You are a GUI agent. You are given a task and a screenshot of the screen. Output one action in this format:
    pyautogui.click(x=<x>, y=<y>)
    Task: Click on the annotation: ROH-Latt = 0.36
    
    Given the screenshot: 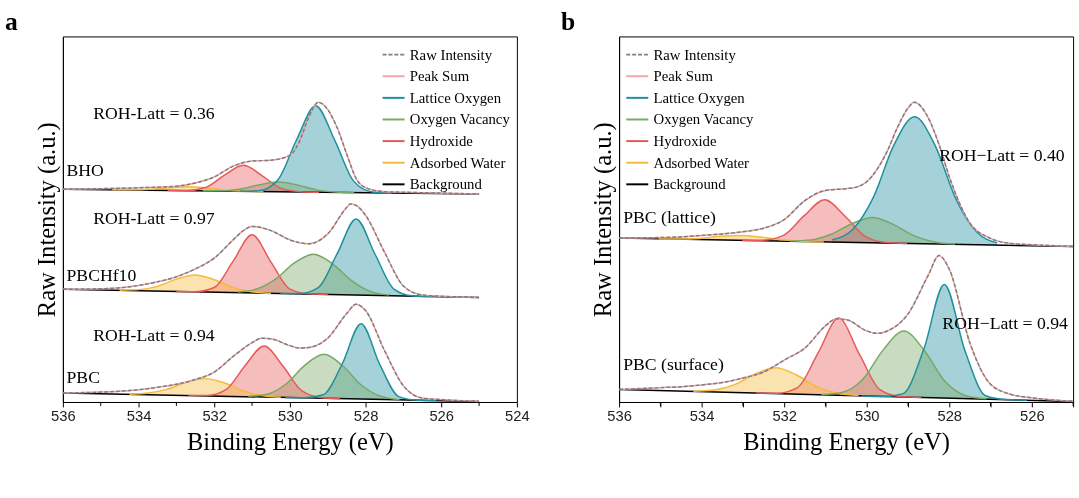 What is the action you would take?
    pyautogui.click(x=154, y=113)
    